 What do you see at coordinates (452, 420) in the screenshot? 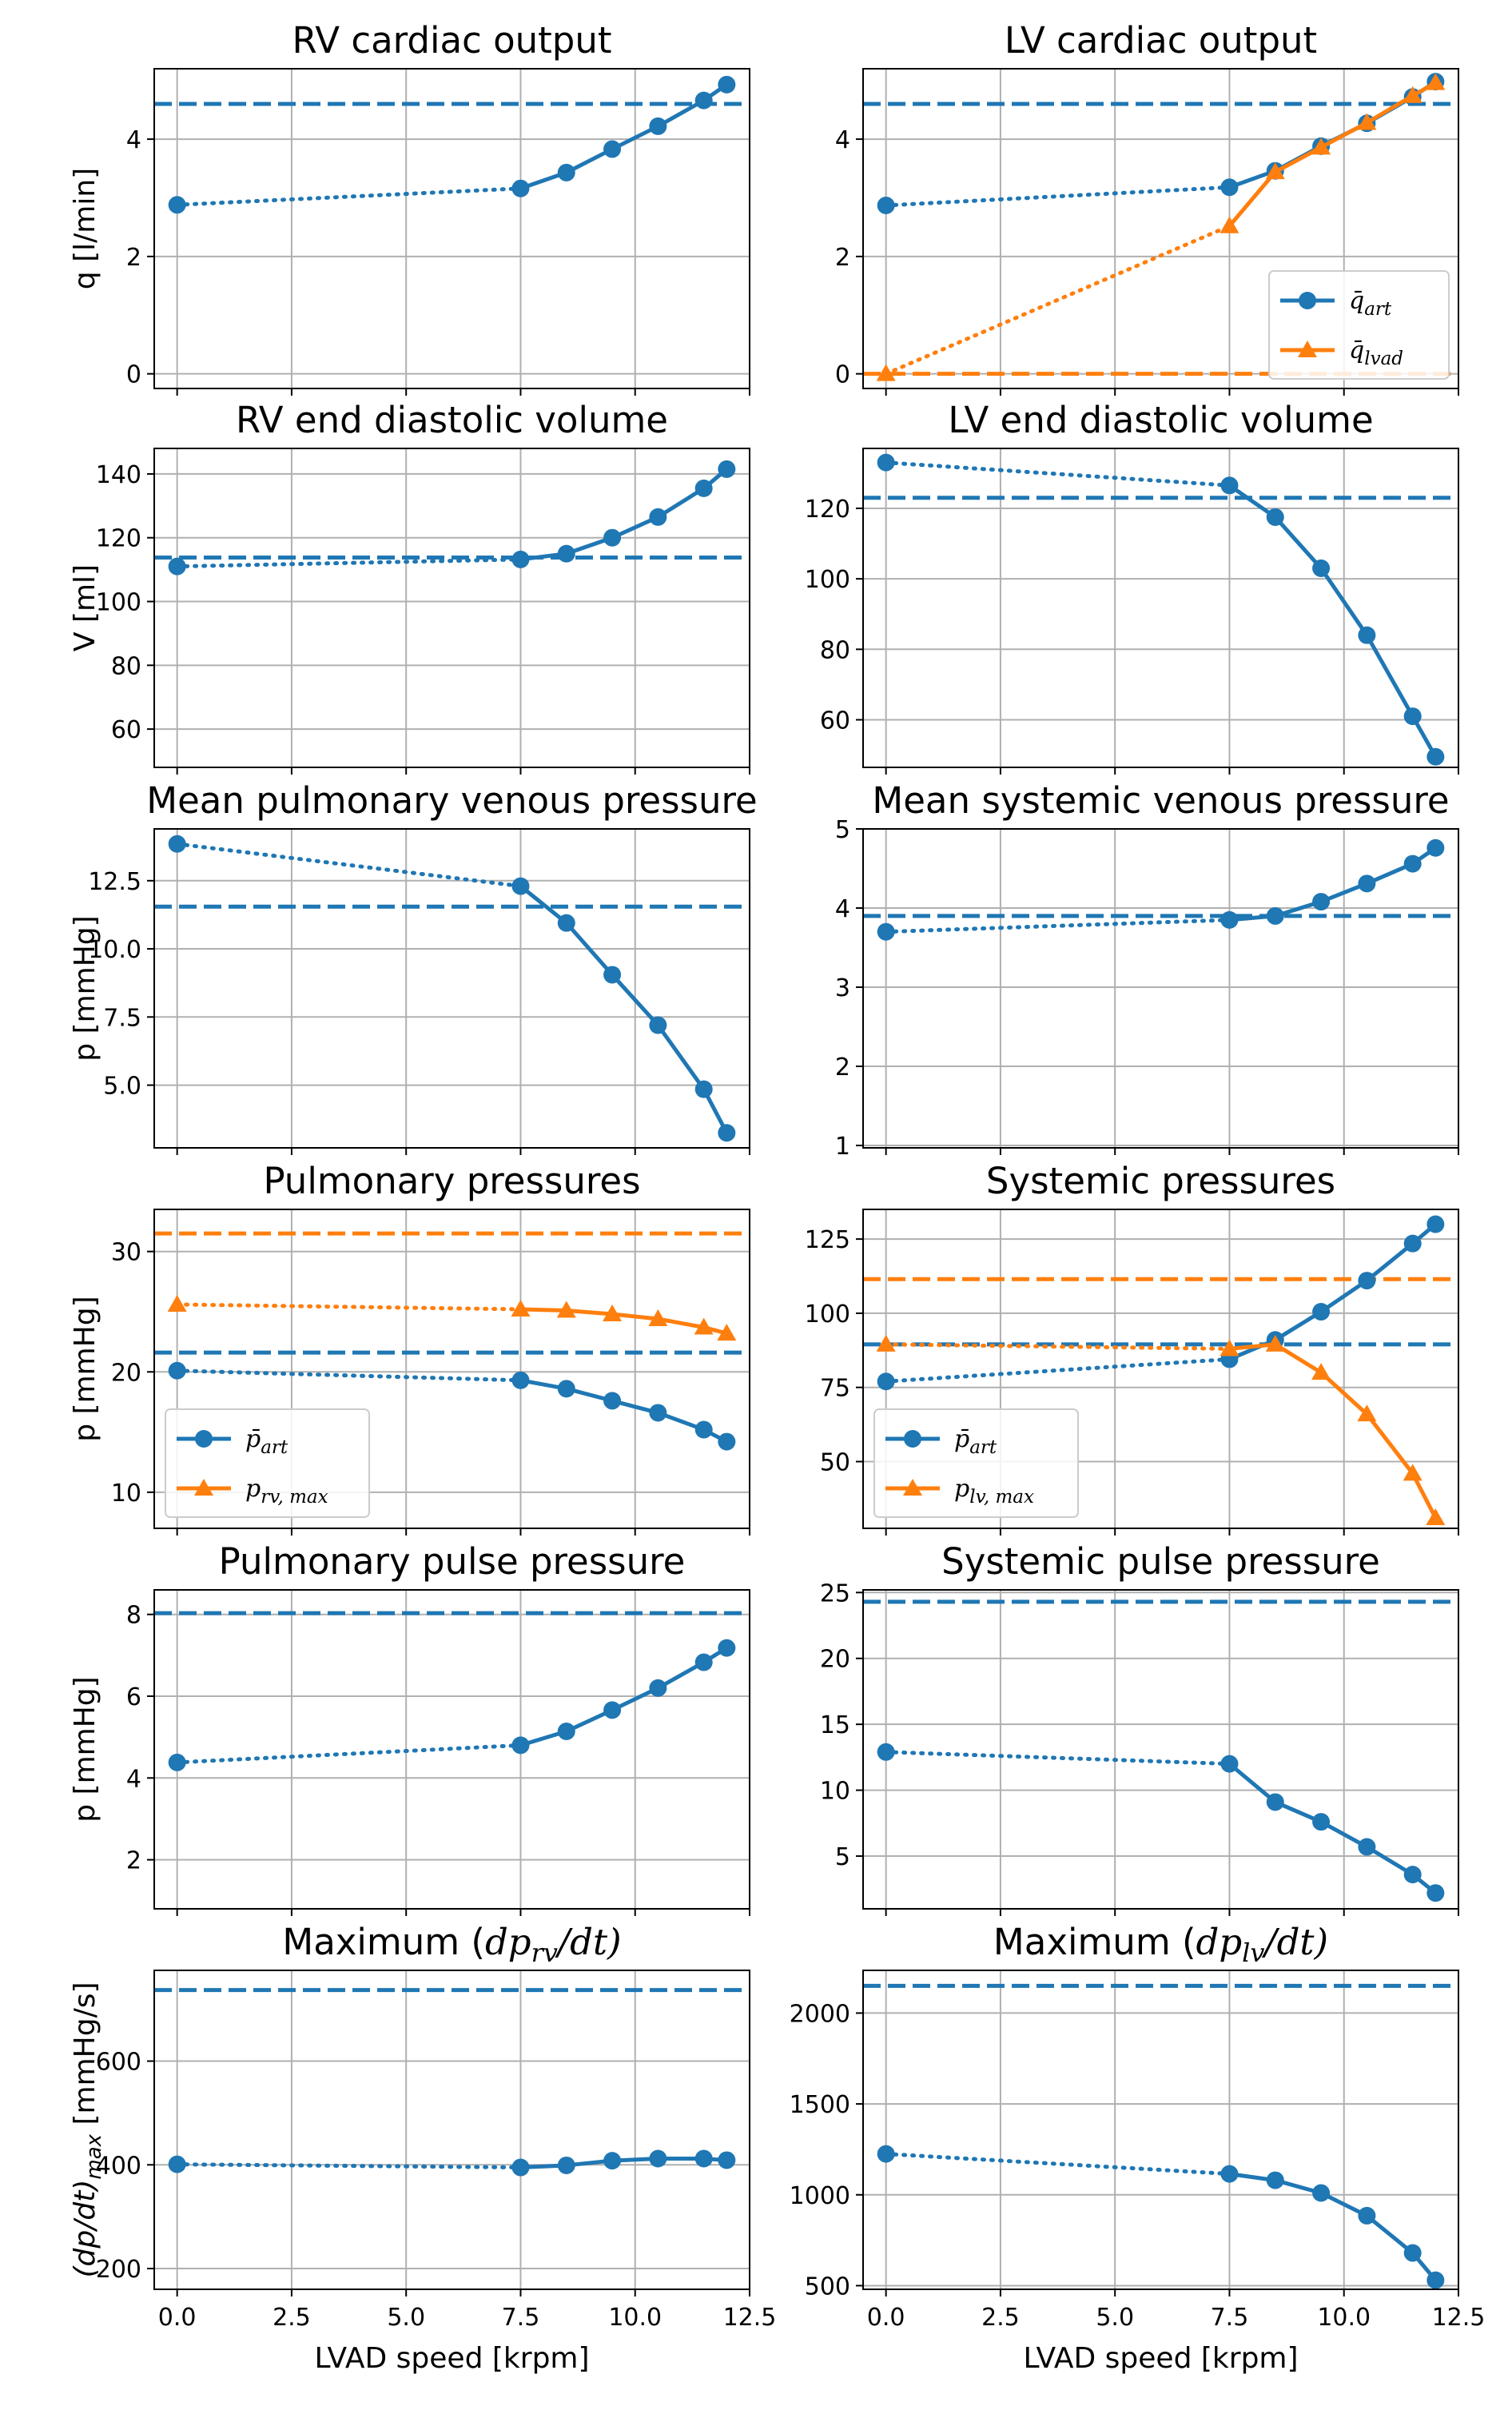
I see `chart-title: RV end diastolic volume` at bounding box center [452, 420].